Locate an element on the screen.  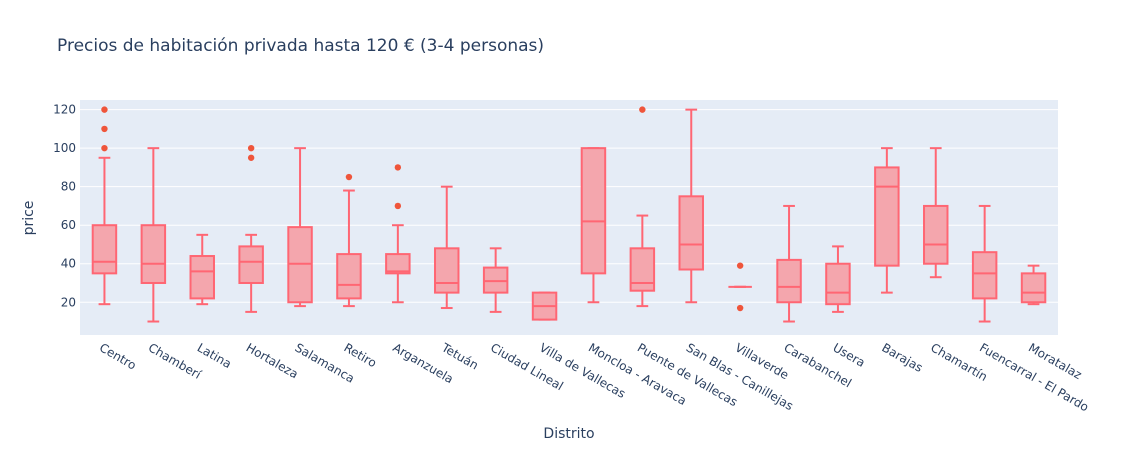
x-tick-label-16: Usera is located at coordinates (848, 354).